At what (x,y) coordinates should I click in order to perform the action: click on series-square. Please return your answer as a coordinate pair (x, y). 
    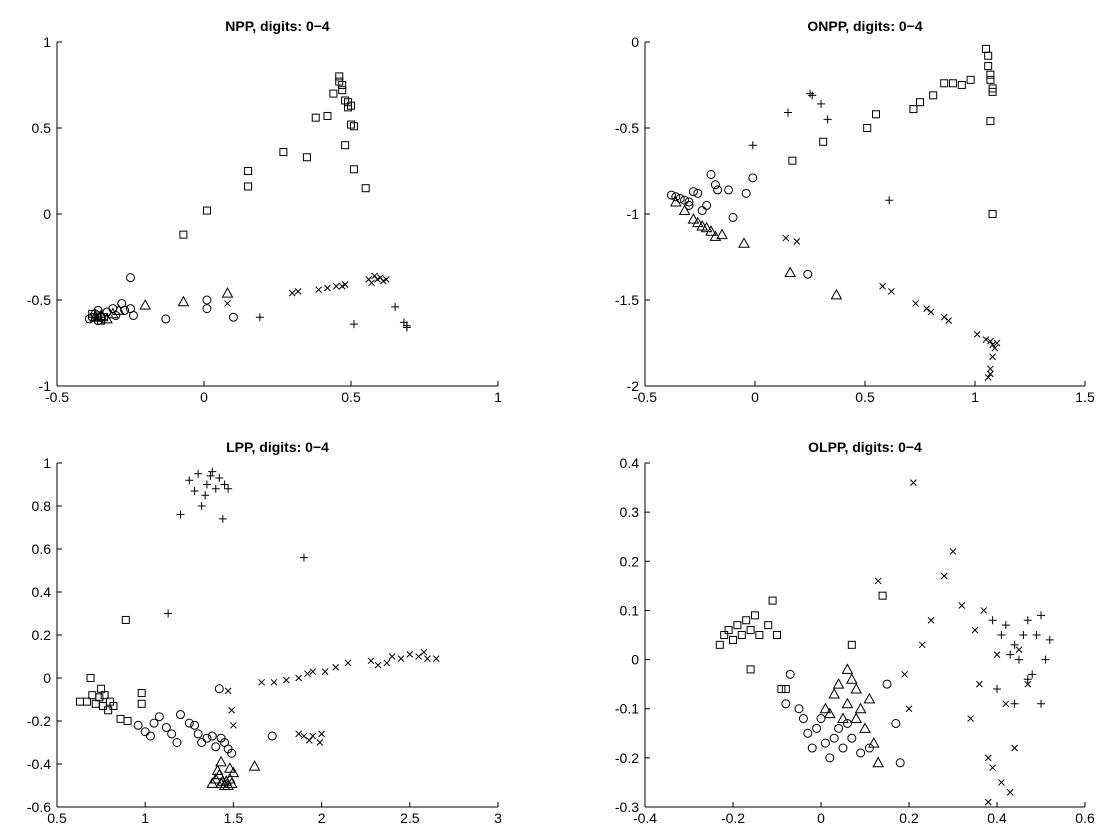
    Looking at the image, I should click on (892, 131).